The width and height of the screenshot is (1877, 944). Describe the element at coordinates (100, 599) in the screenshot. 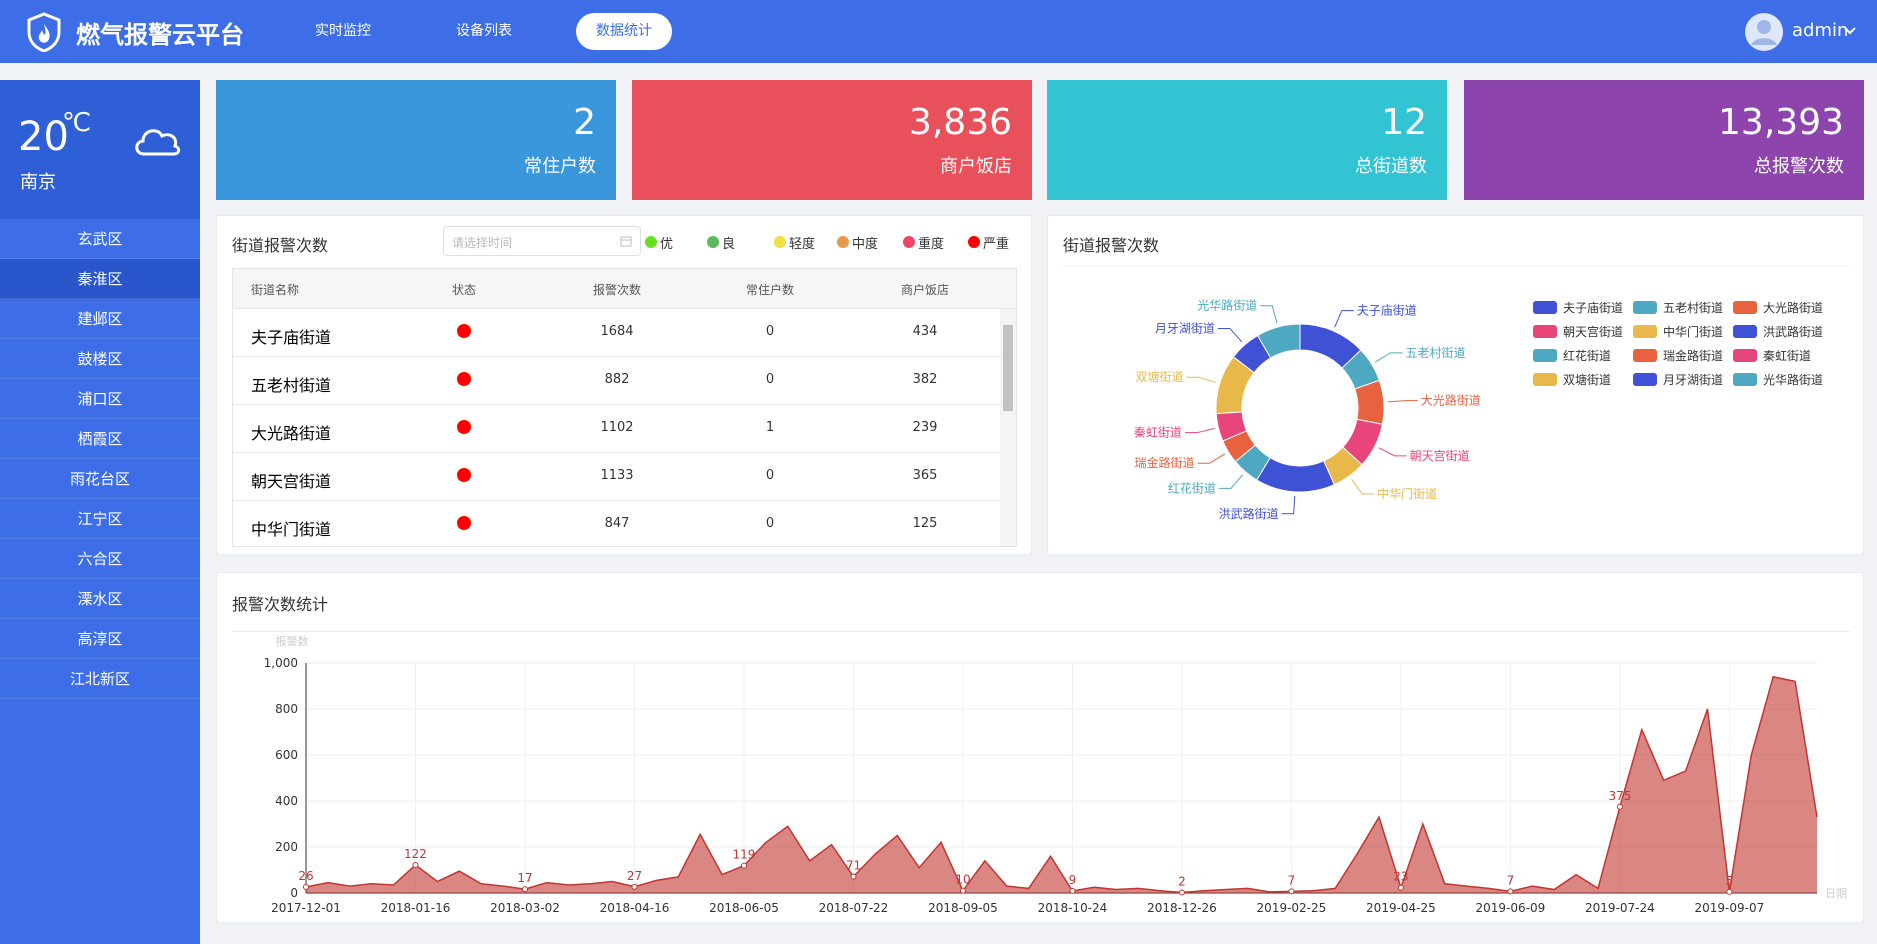

I see `district-item: 溧水区` at that location.